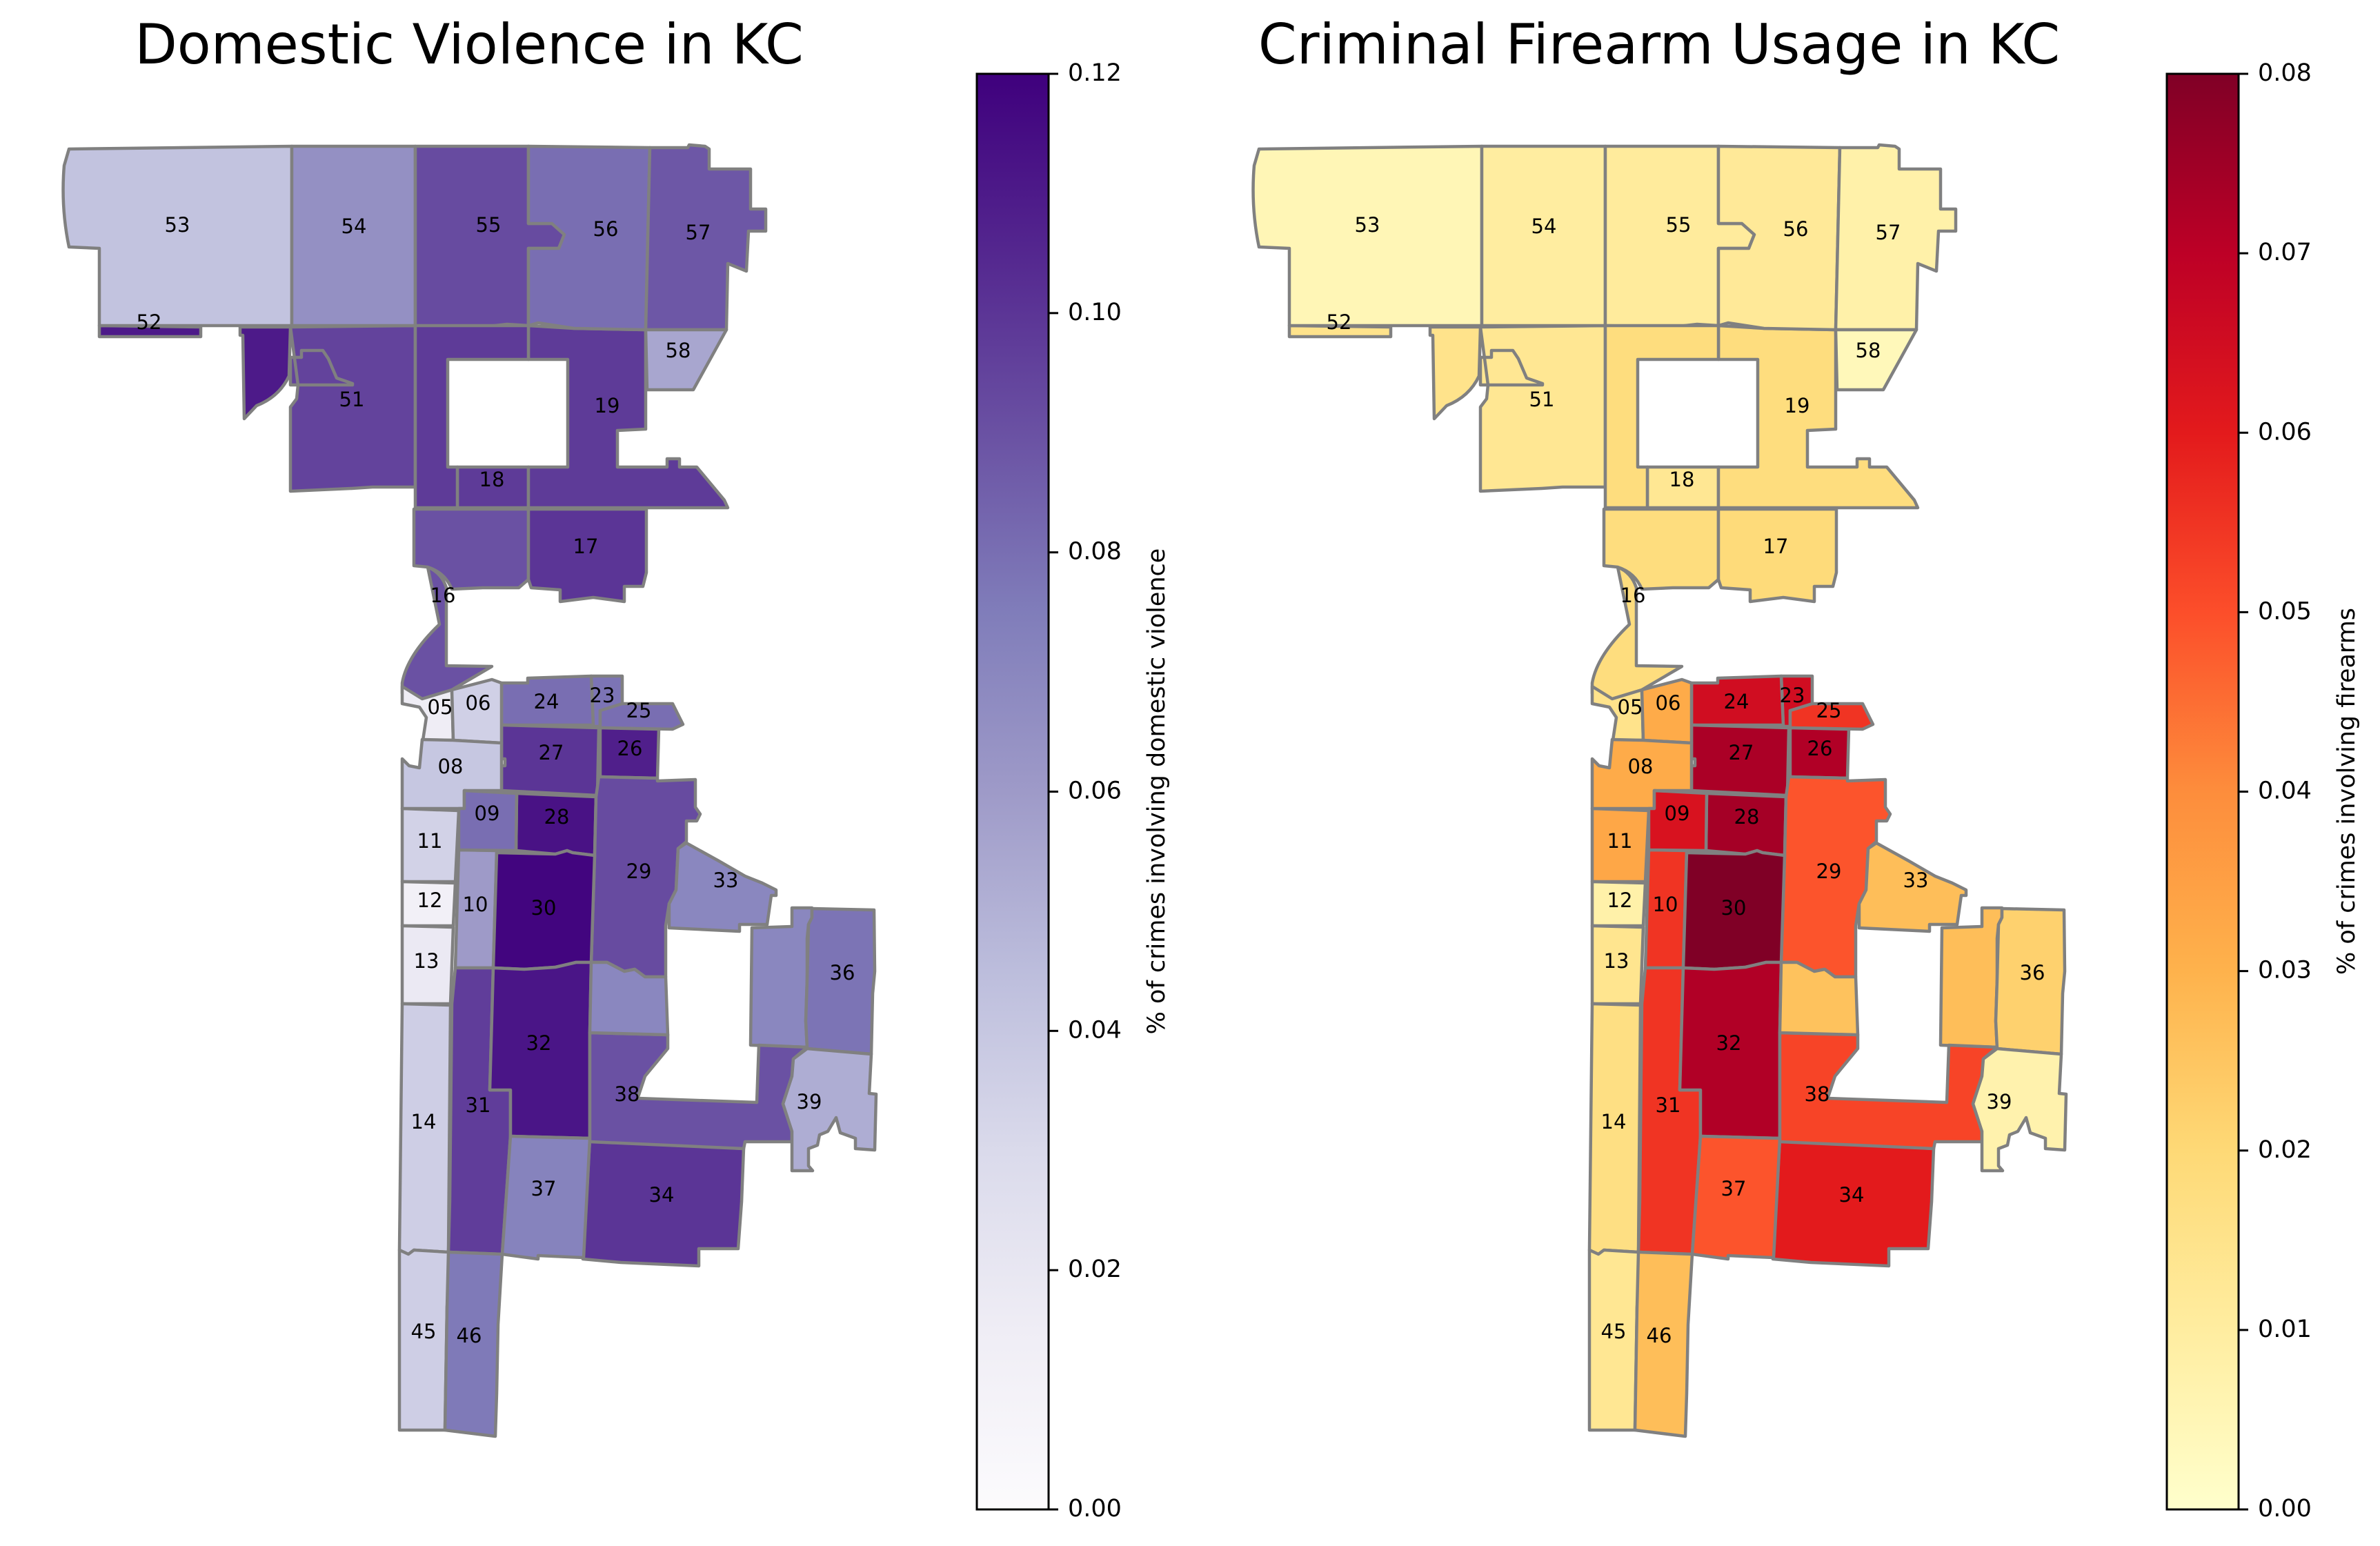 This screenshot has height=1546, width=2380. Describe the element at coordinates (149, 322) in the screenshot. I see `district-label: 52` at that location.